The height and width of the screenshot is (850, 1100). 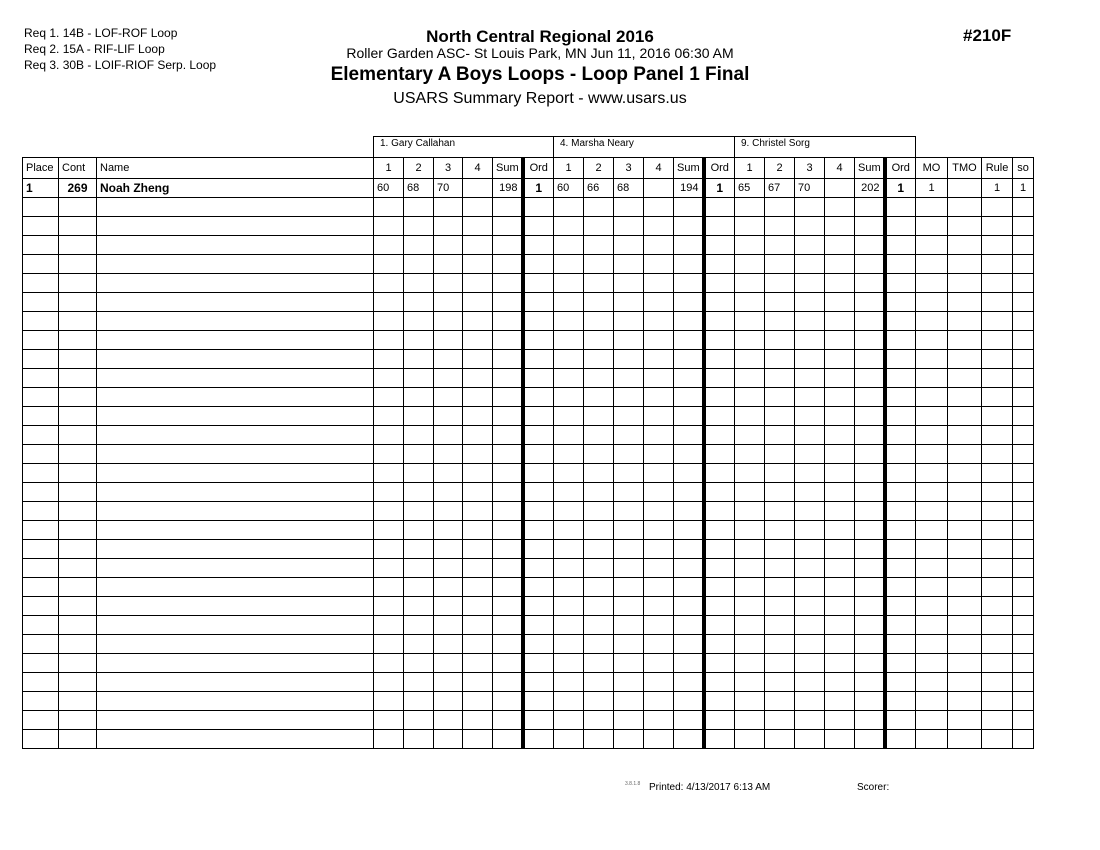 What do you see at coordinates (388, 188) in the screenshot?
I see `score-cell: 60` at bounding box center [388, 188].